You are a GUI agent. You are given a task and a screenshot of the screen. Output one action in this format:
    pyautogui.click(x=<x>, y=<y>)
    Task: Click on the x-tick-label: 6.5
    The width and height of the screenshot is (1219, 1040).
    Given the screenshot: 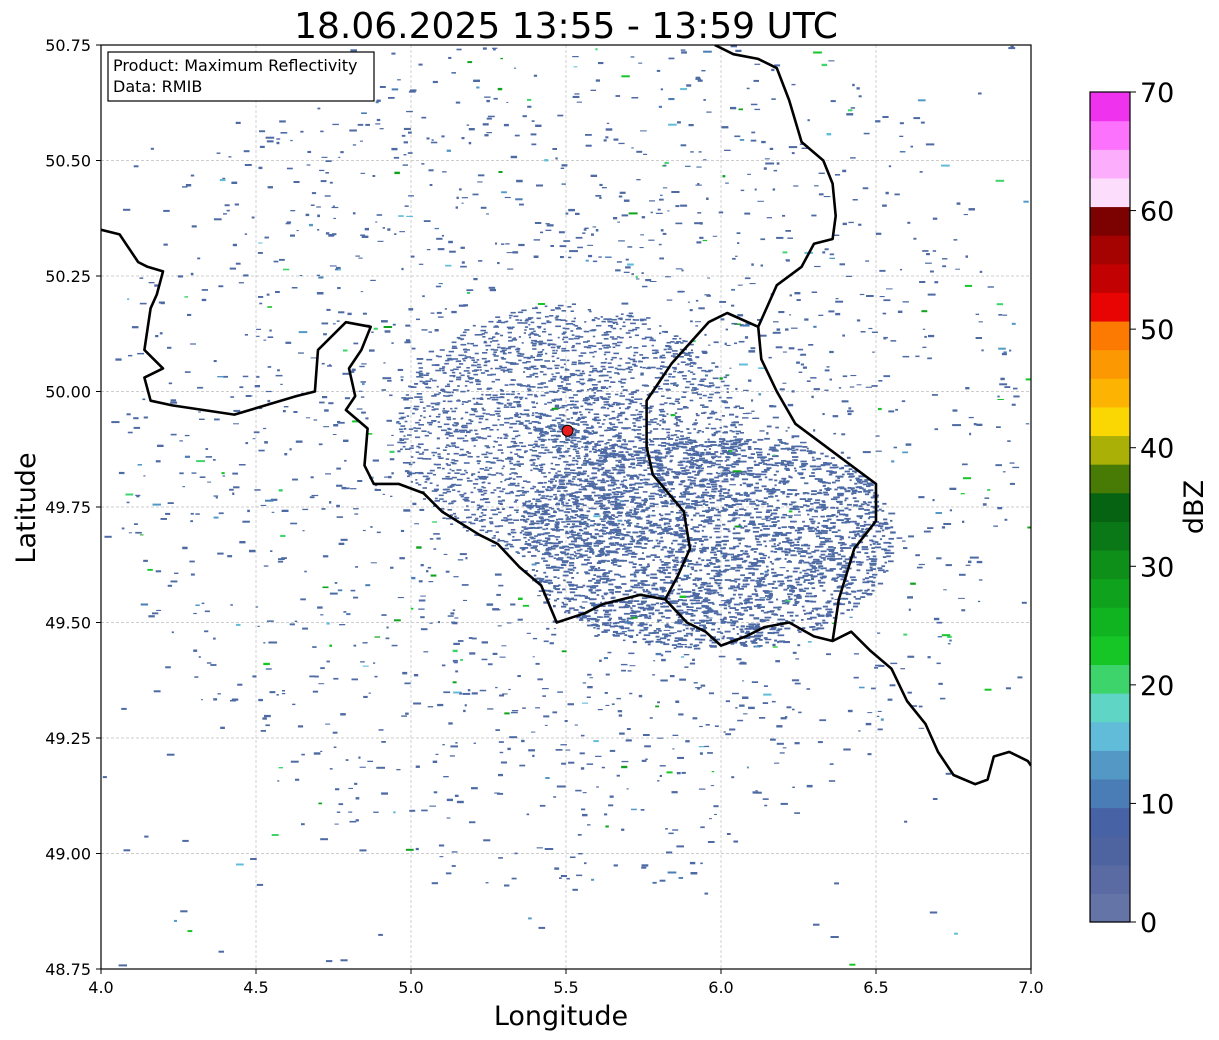 What is the action you would take?
    pyautogui.click(x=875, y=987)
    